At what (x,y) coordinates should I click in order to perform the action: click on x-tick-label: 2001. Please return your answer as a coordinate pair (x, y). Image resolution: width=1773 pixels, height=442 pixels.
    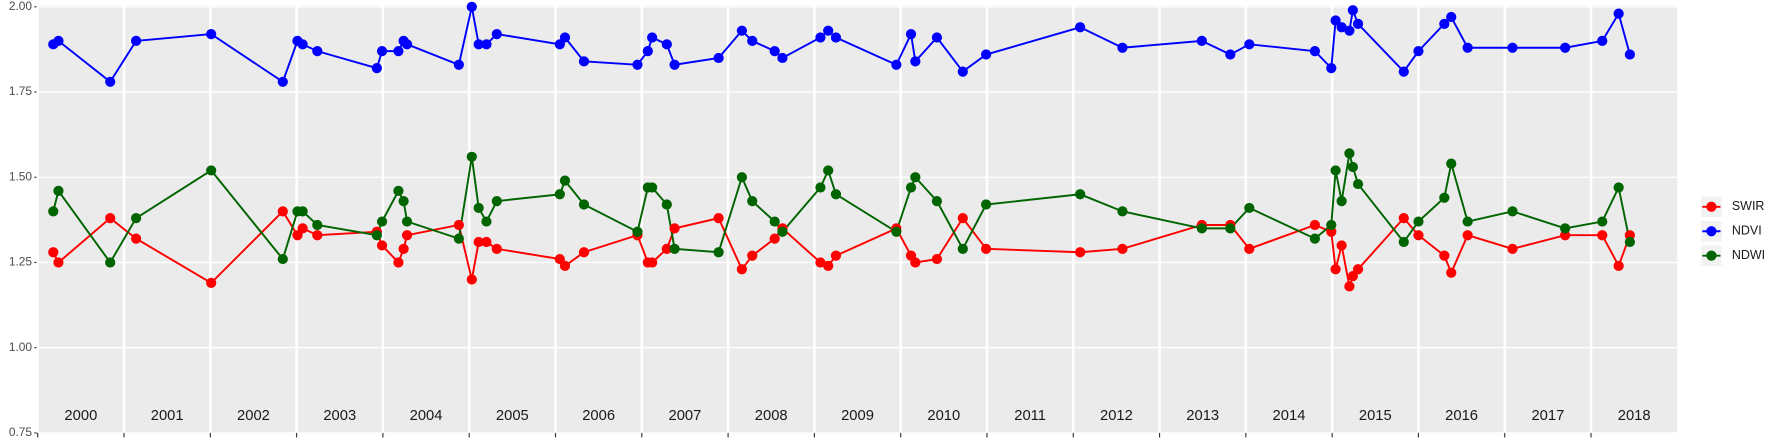
    Looking at the image, I should click on (167, 416).